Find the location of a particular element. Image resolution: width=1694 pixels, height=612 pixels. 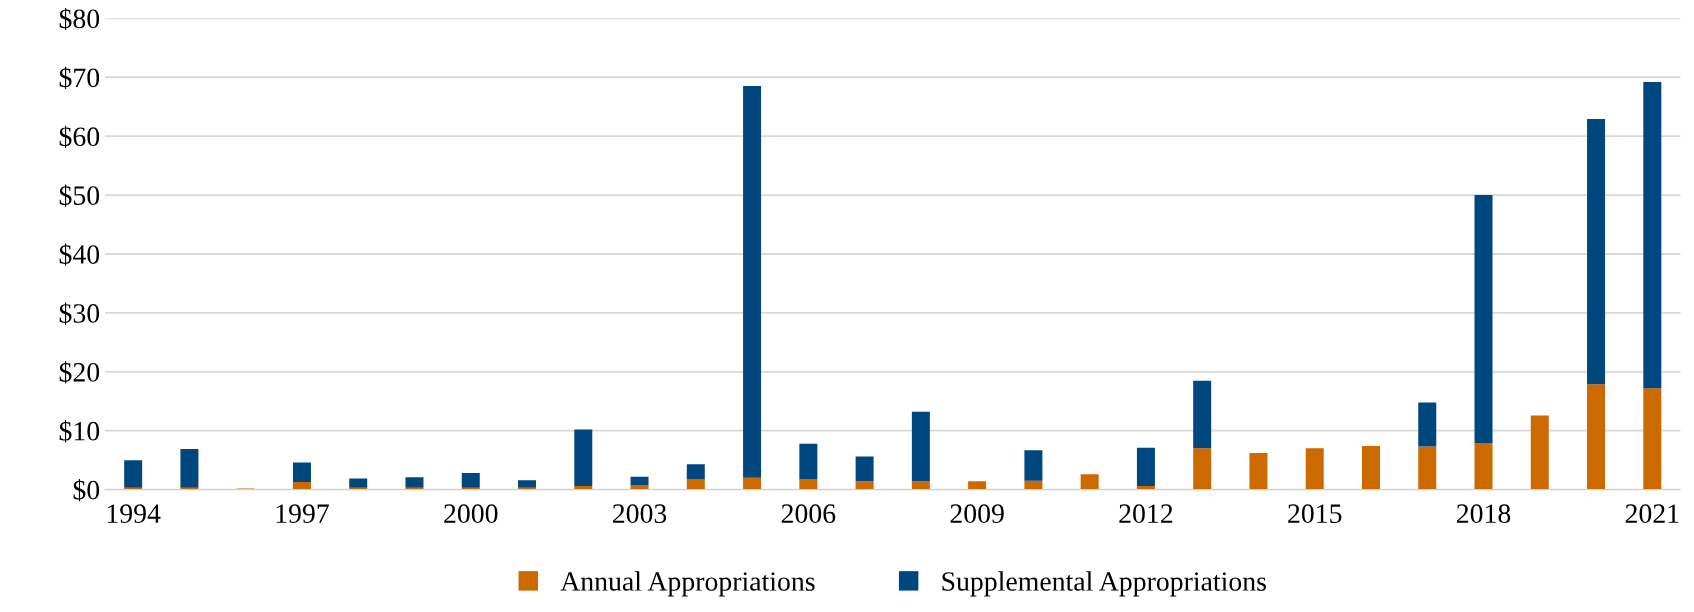

x-tick-label: 1997 is located at coordinates (302, 514).